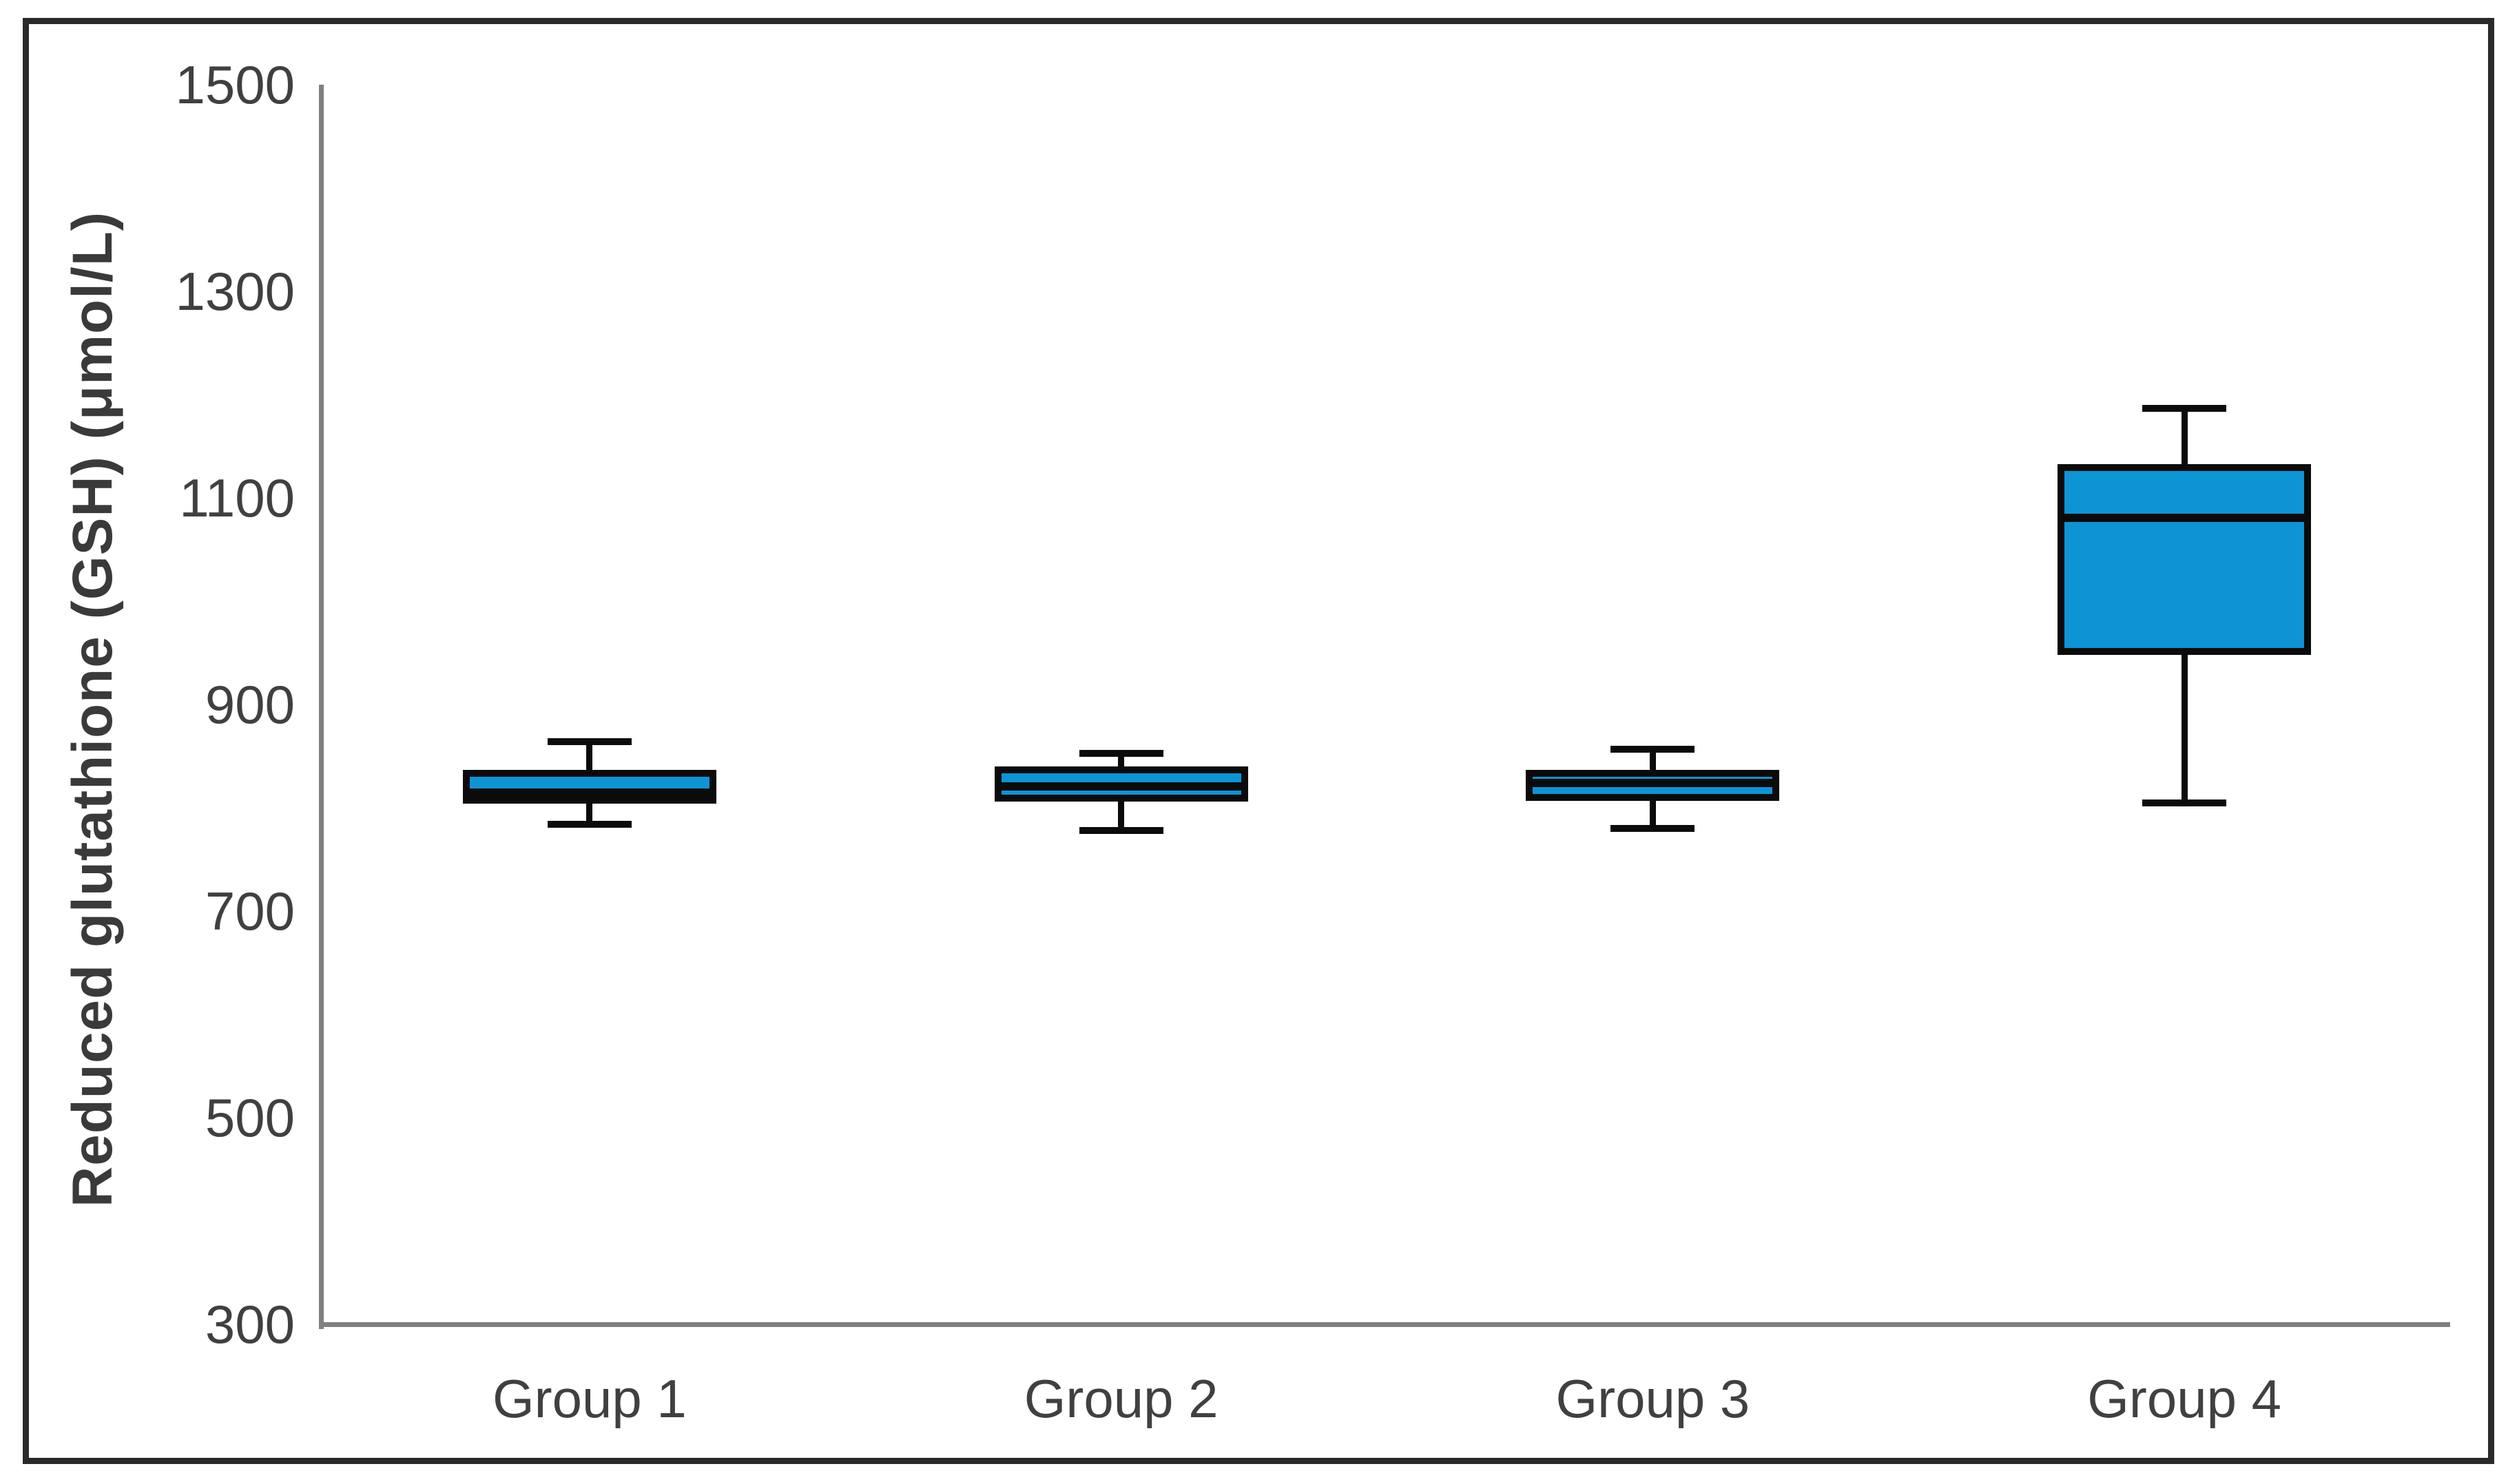  Describe the element at coordinates (250, 705) in the screenshot. I see `y-tick-label-900: 900` at that location.